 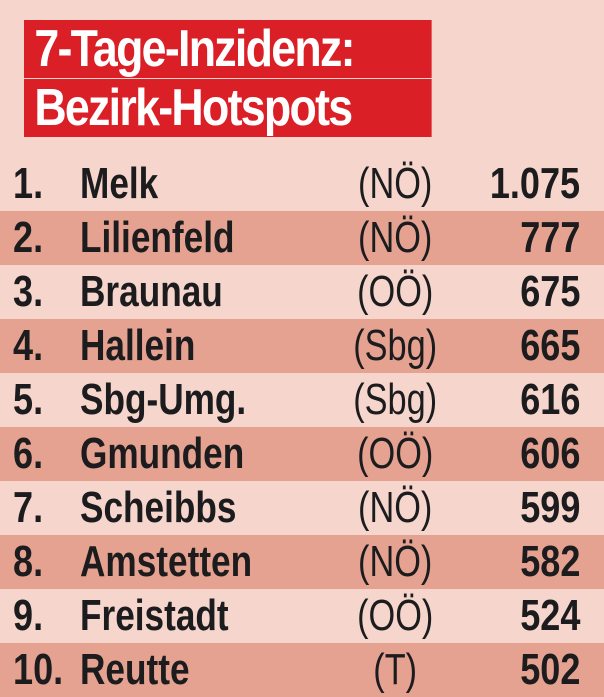 What do you see at coordinates (154, 615) in the screenshot?
I see `district-name: Freistadt` at bounding box center [154, 615].